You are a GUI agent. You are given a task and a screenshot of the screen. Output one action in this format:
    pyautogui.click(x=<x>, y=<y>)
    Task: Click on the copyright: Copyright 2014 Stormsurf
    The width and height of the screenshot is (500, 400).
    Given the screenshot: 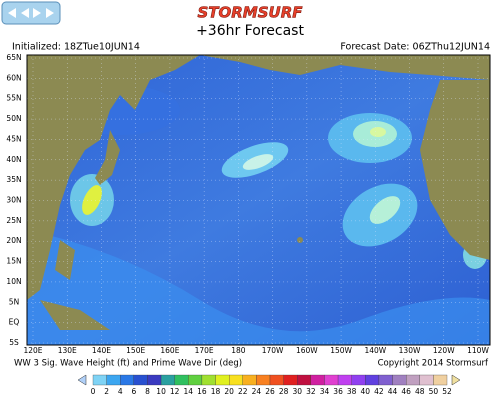 What is the action you would take?
    pyautogui.click(x=433, y=364)
    